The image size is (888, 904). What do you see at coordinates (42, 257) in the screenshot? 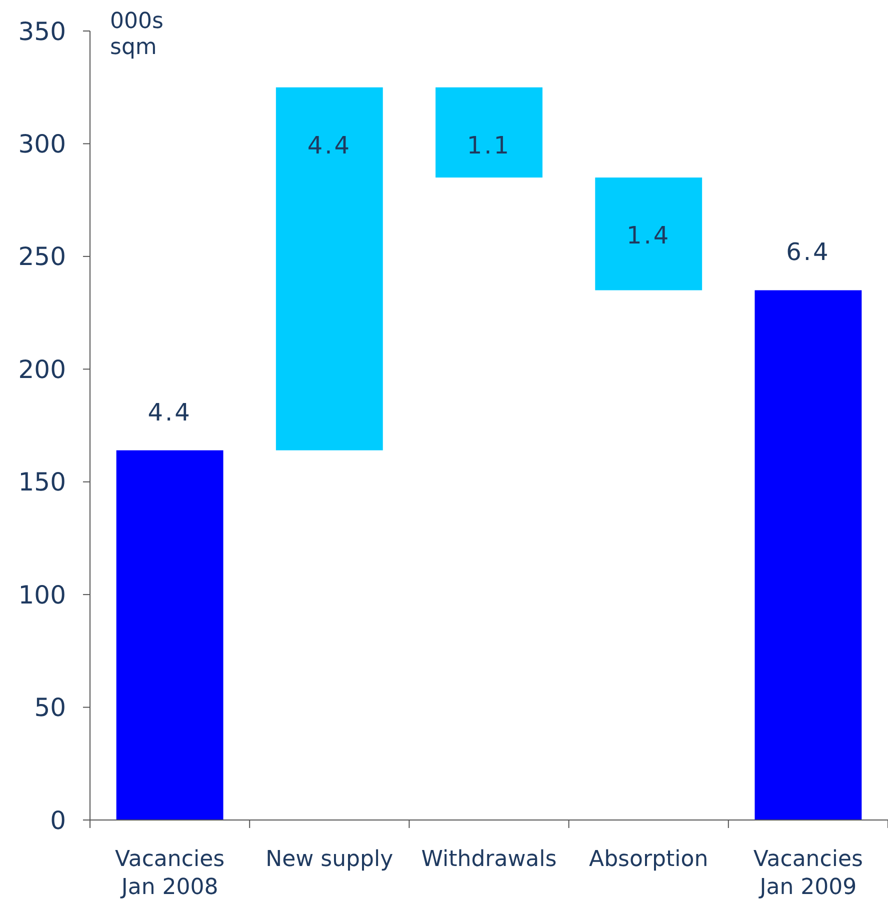
I see `y-tick-label: 250` at bounding box center [42, 257].